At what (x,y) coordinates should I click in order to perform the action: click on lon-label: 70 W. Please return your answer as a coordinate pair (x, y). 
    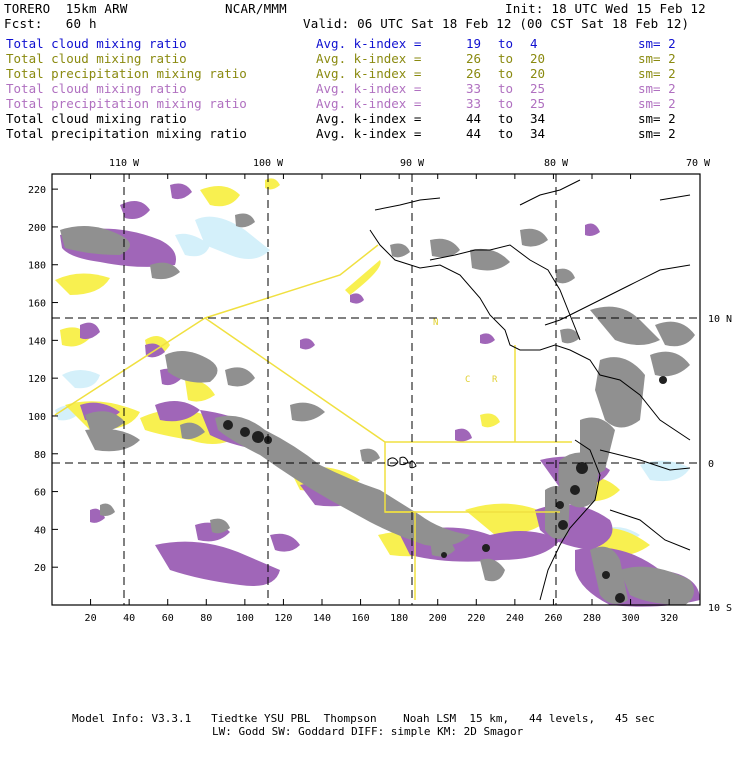
    Looking at the image, I should click on (698, 163).